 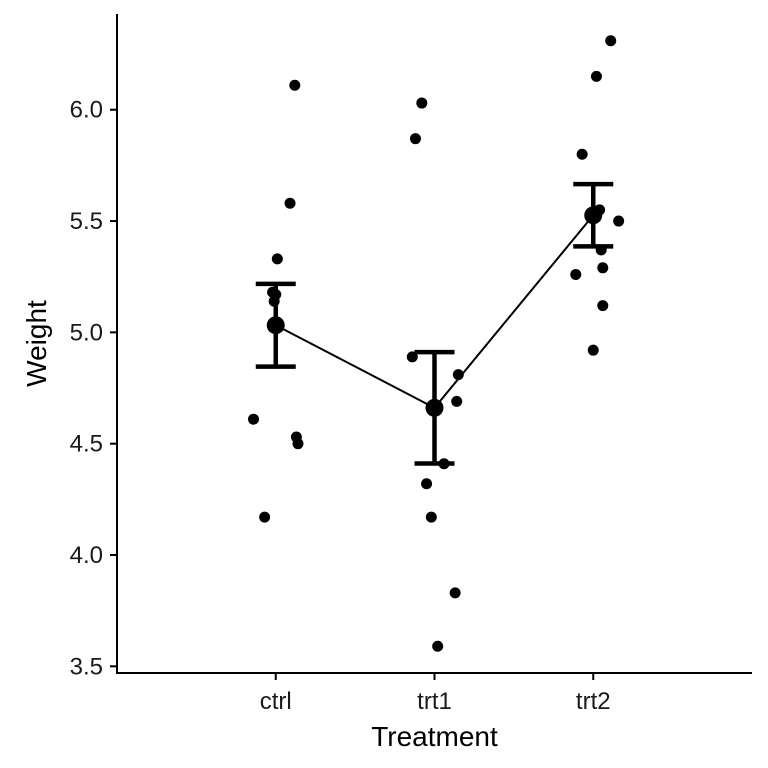 What do you see at coordinates (434, 736) in the screenshot?
I see `x-axis-title: Treatment` at bounding box center [434, 736].